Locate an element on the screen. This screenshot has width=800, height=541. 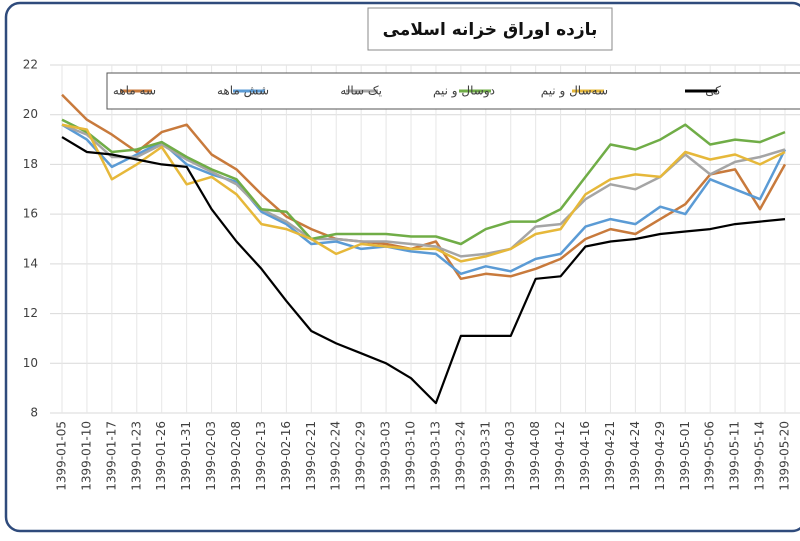
x-tick-label: 1399-01-26 is located at coordinates (161, 456).